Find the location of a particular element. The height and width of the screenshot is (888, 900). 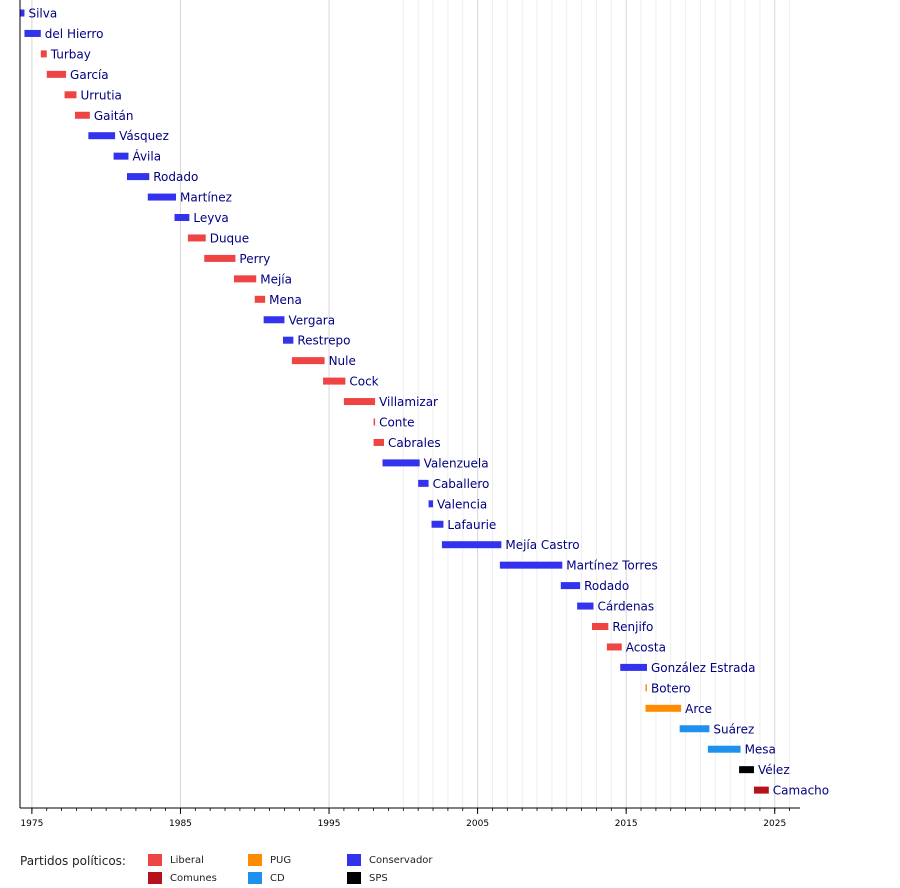

bar-label: Cabrales is located at coordinates (414, 443).